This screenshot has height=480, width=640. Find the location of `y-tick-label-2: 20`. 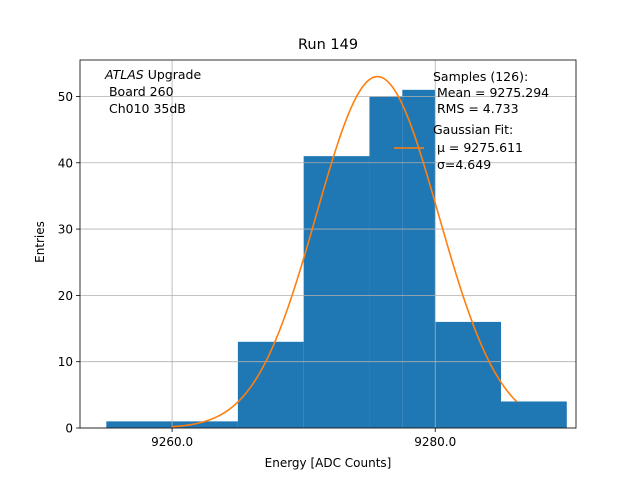

y-tick-label-2: 20 is located at coordinates (65, 296).